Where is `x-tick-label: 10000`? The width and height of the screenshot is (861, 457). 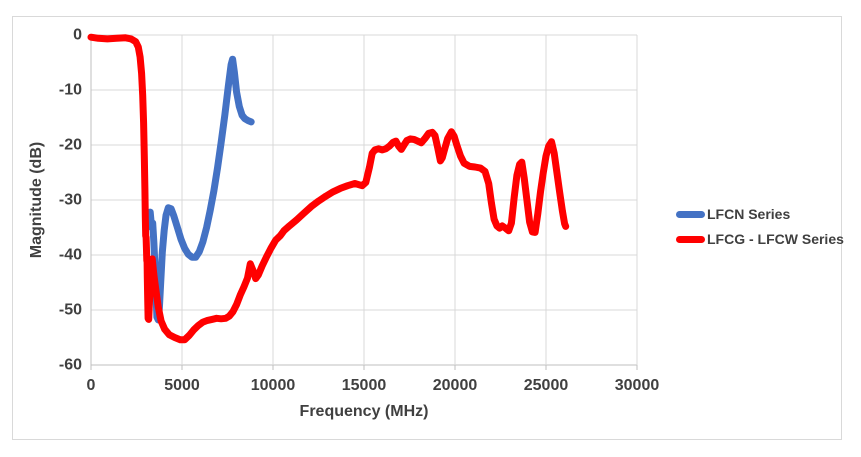
x-tick-label: 10000 is located at coordinates (273, 385).